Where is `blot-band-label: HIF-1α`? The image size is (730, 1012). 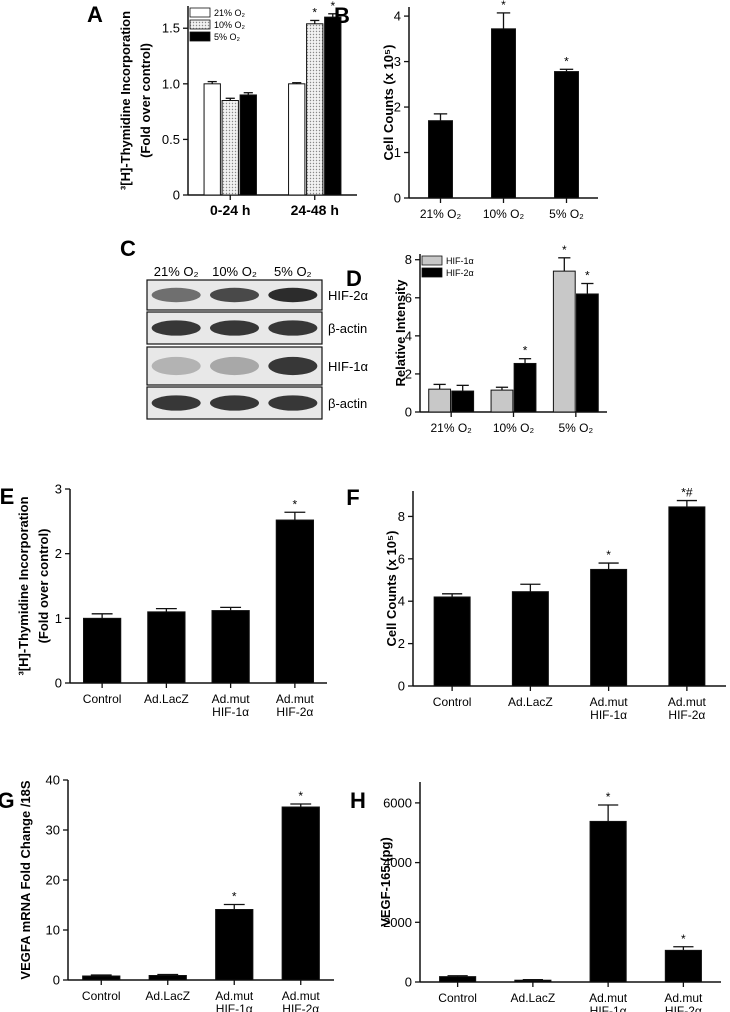
blot-band-label: HIF-1α is located at coordinates (348, 366).